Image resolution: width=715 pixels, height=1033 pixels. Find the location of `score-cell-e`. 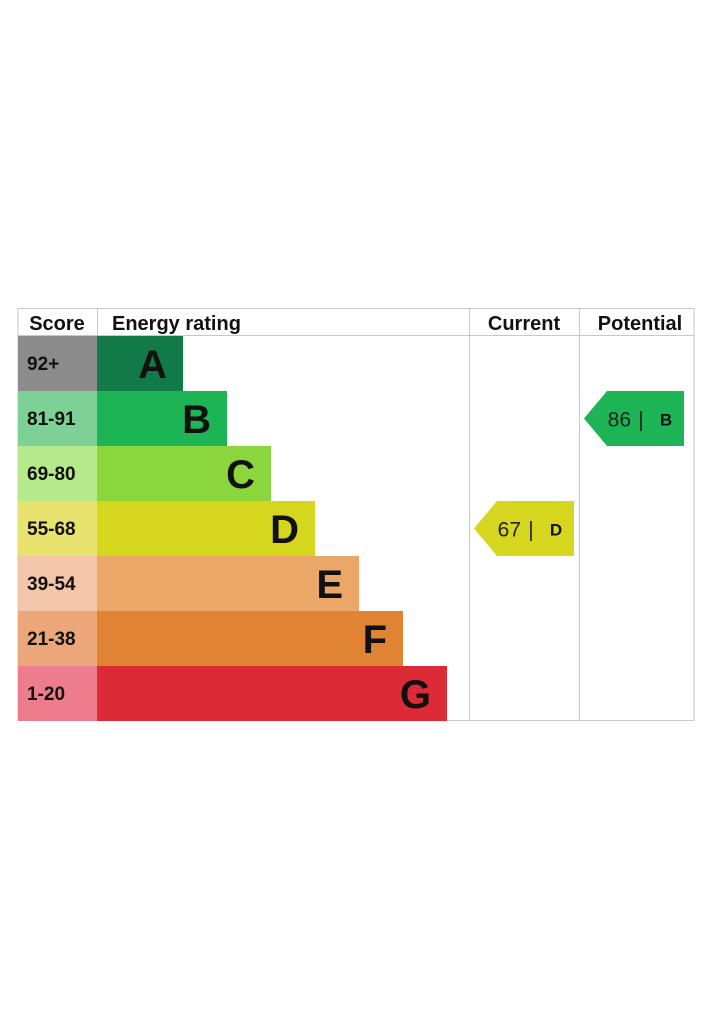

score-cell-e is located at coordinates (57, 583).